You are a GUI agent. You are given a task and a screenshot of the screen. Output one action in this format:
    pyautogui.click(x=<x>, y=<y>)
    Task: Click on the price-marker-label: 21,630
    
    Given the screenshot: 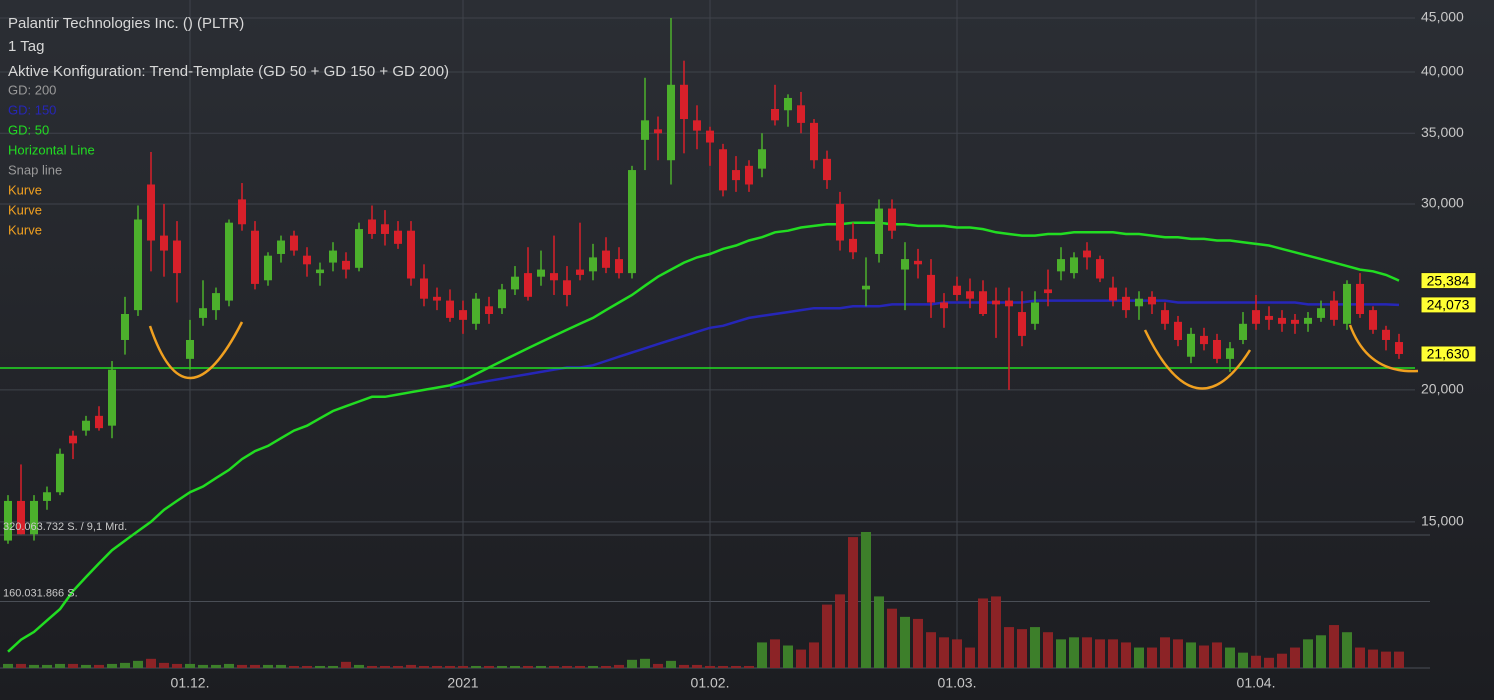 What is the action you would take?
    pyautogui.click(x=1448, y=354)
    